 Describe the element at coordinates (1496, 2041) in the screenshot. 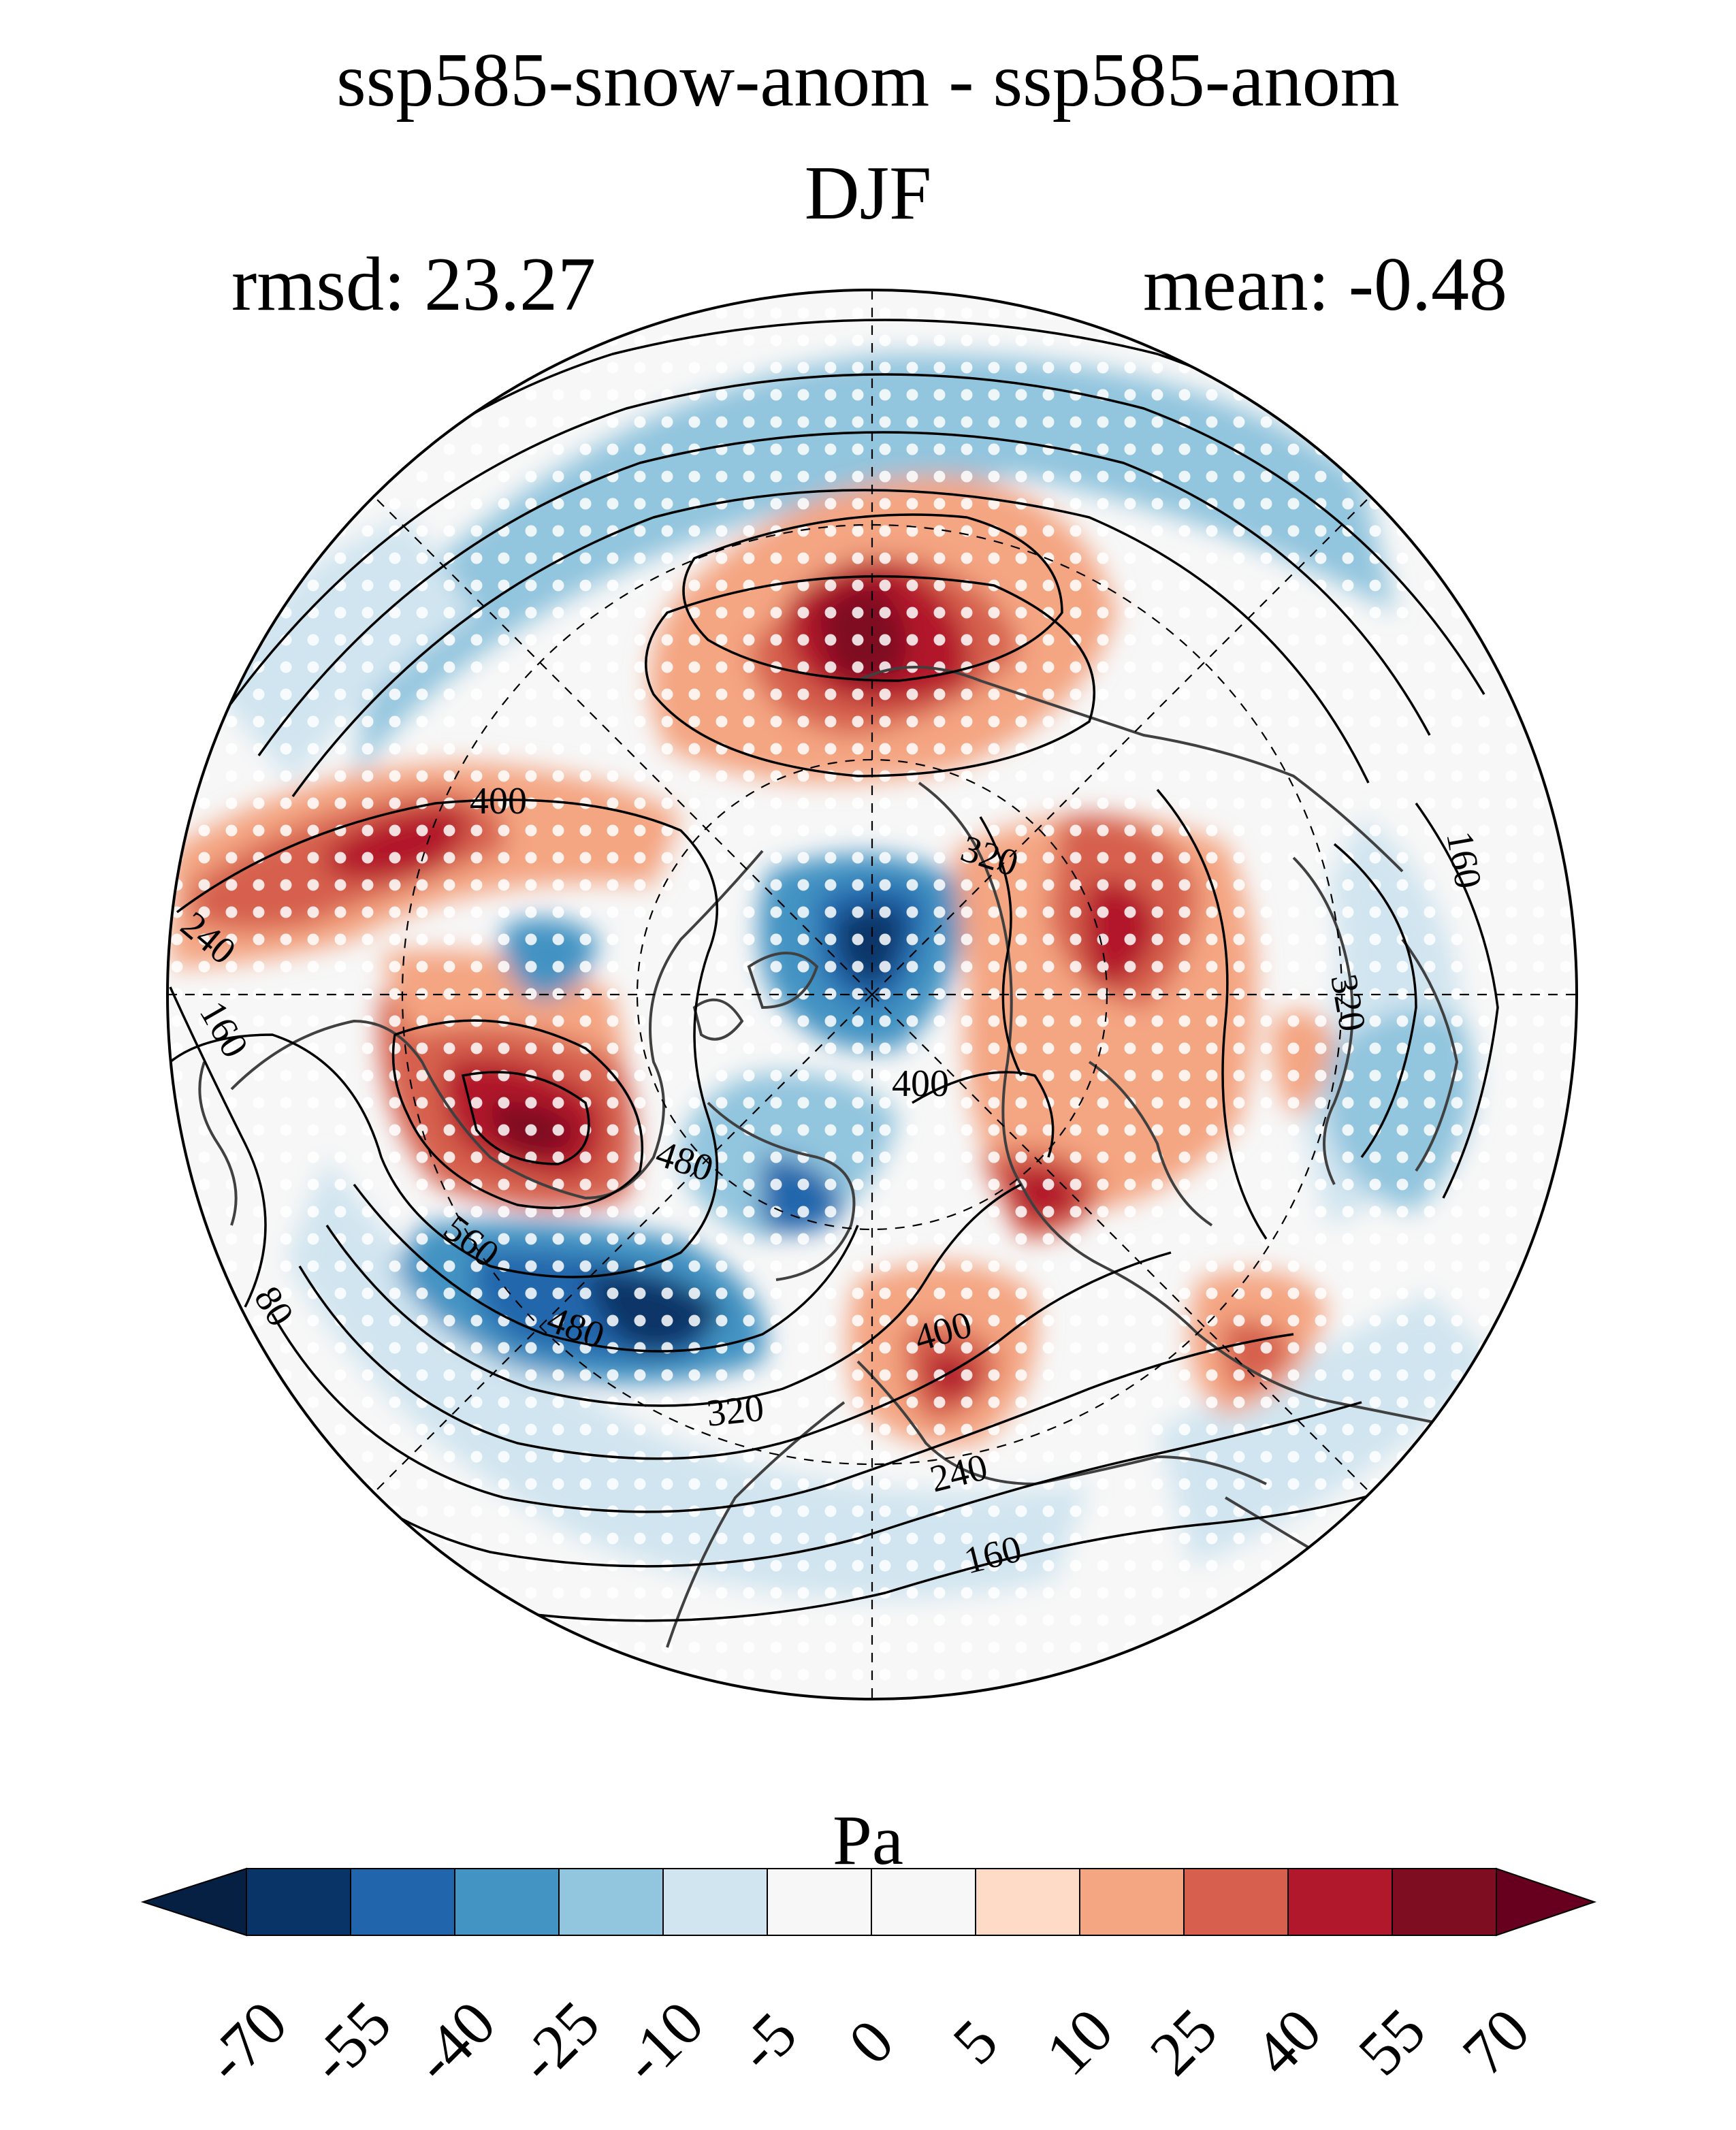

I see `colorbar-tick-label: 70` at that location.